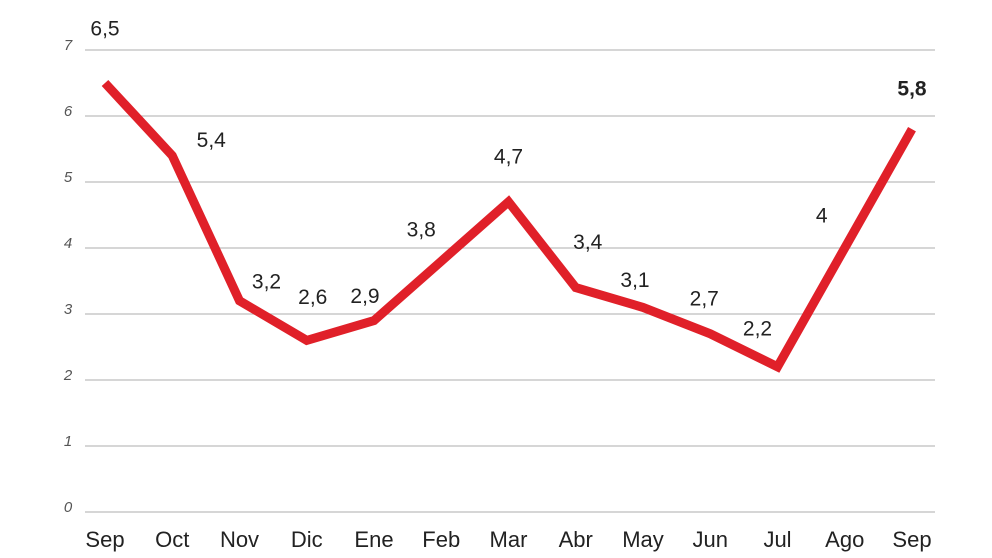  I want to click on value-label: 4,7, so click(508, 156).